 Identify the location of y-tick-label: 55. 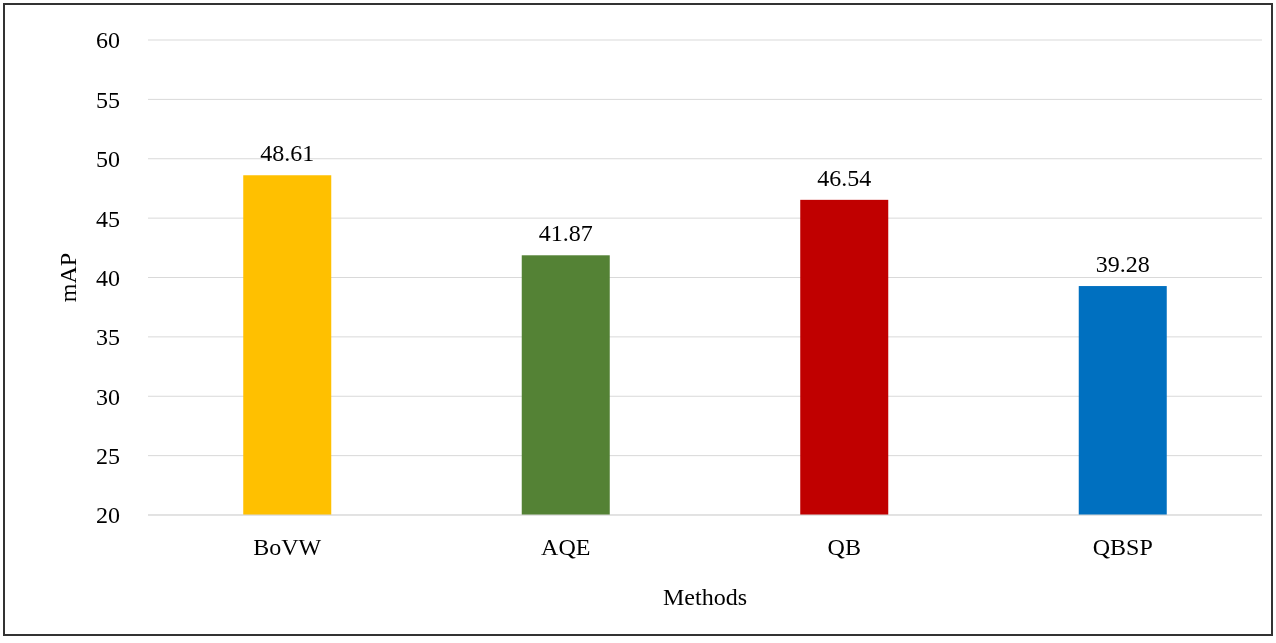
(108, 99).